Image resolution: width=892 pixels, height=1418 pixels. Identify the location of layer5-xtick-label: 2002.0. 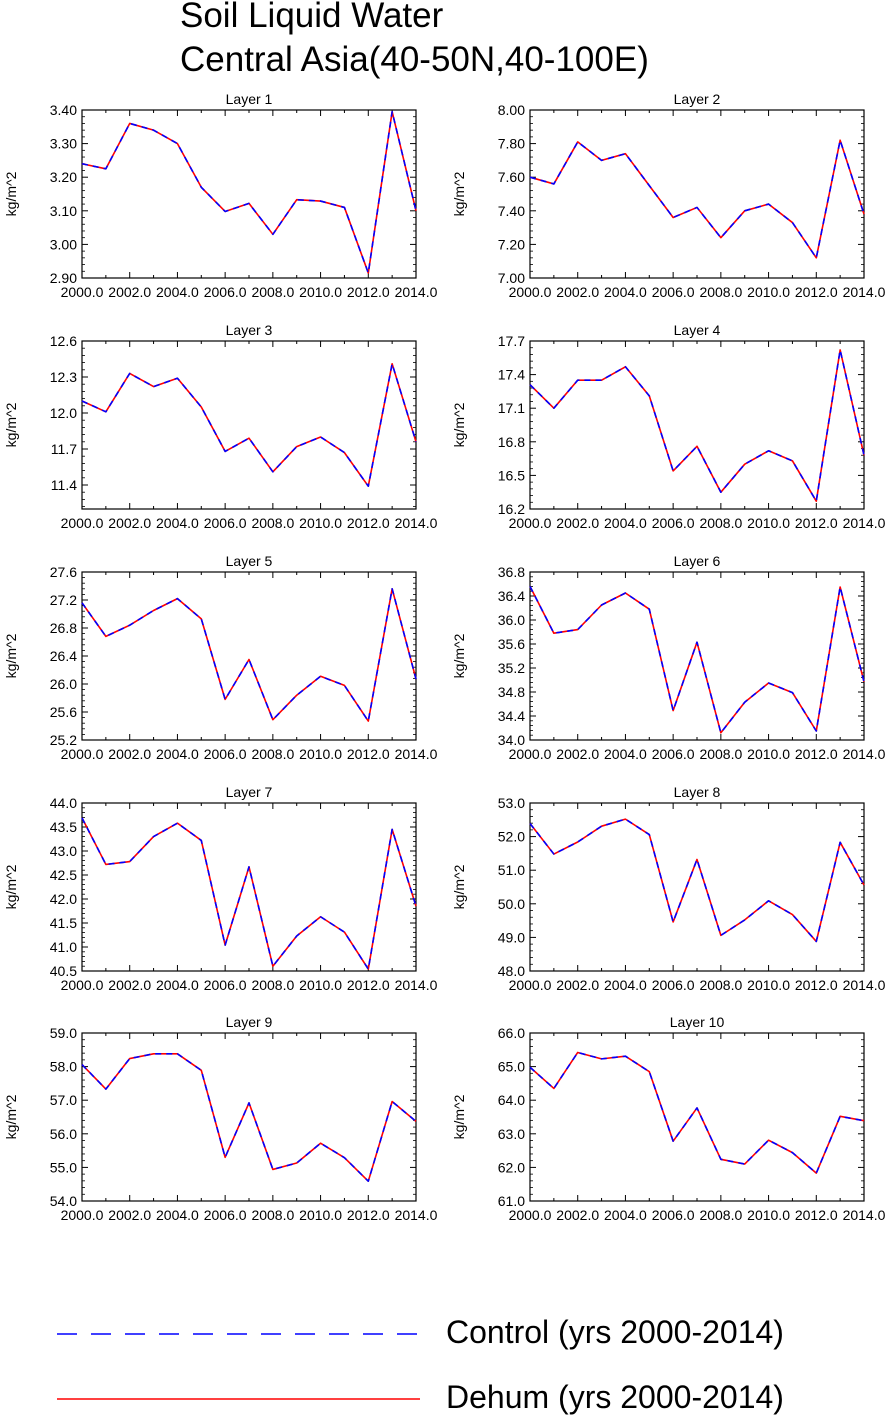
(129, 754).